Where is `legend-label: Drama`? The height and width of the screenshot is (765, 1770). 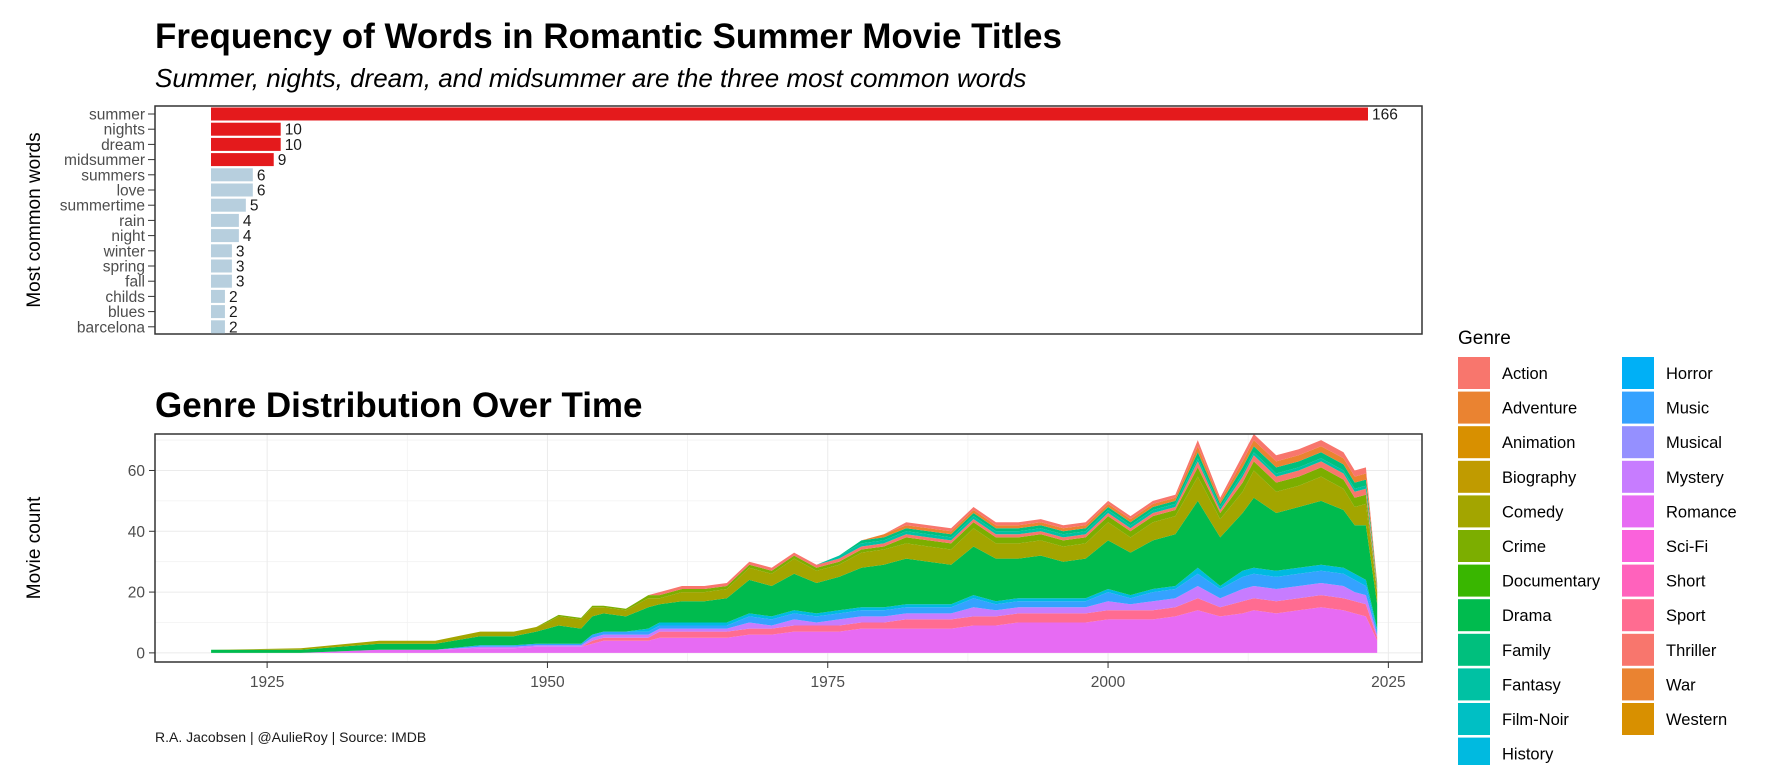
legend-label: Drama is located at coordinates (1527, 616).